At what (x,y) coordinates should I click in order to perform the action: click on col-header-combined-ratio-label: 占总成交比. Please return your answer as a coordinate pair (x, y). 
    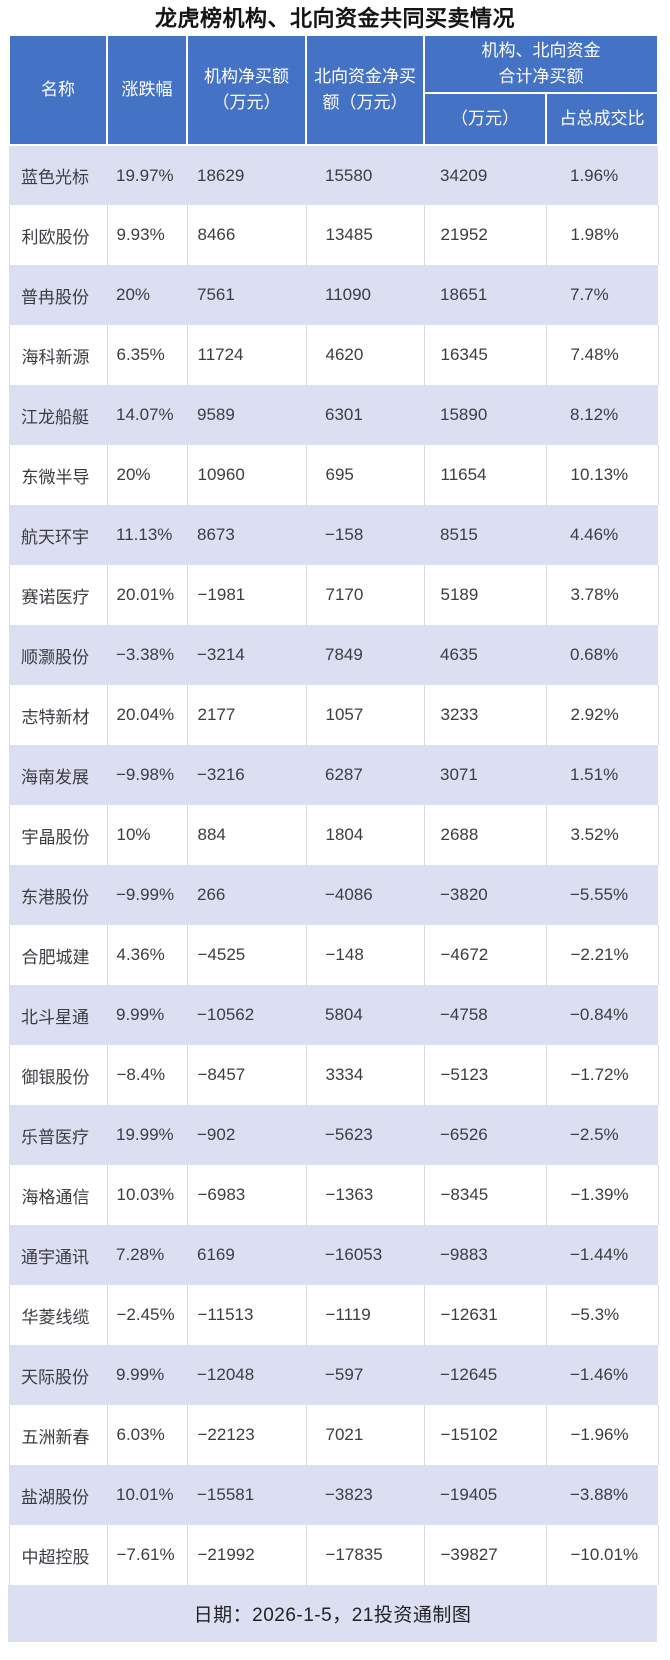
    Looking at the image, I should click on (602, 118).